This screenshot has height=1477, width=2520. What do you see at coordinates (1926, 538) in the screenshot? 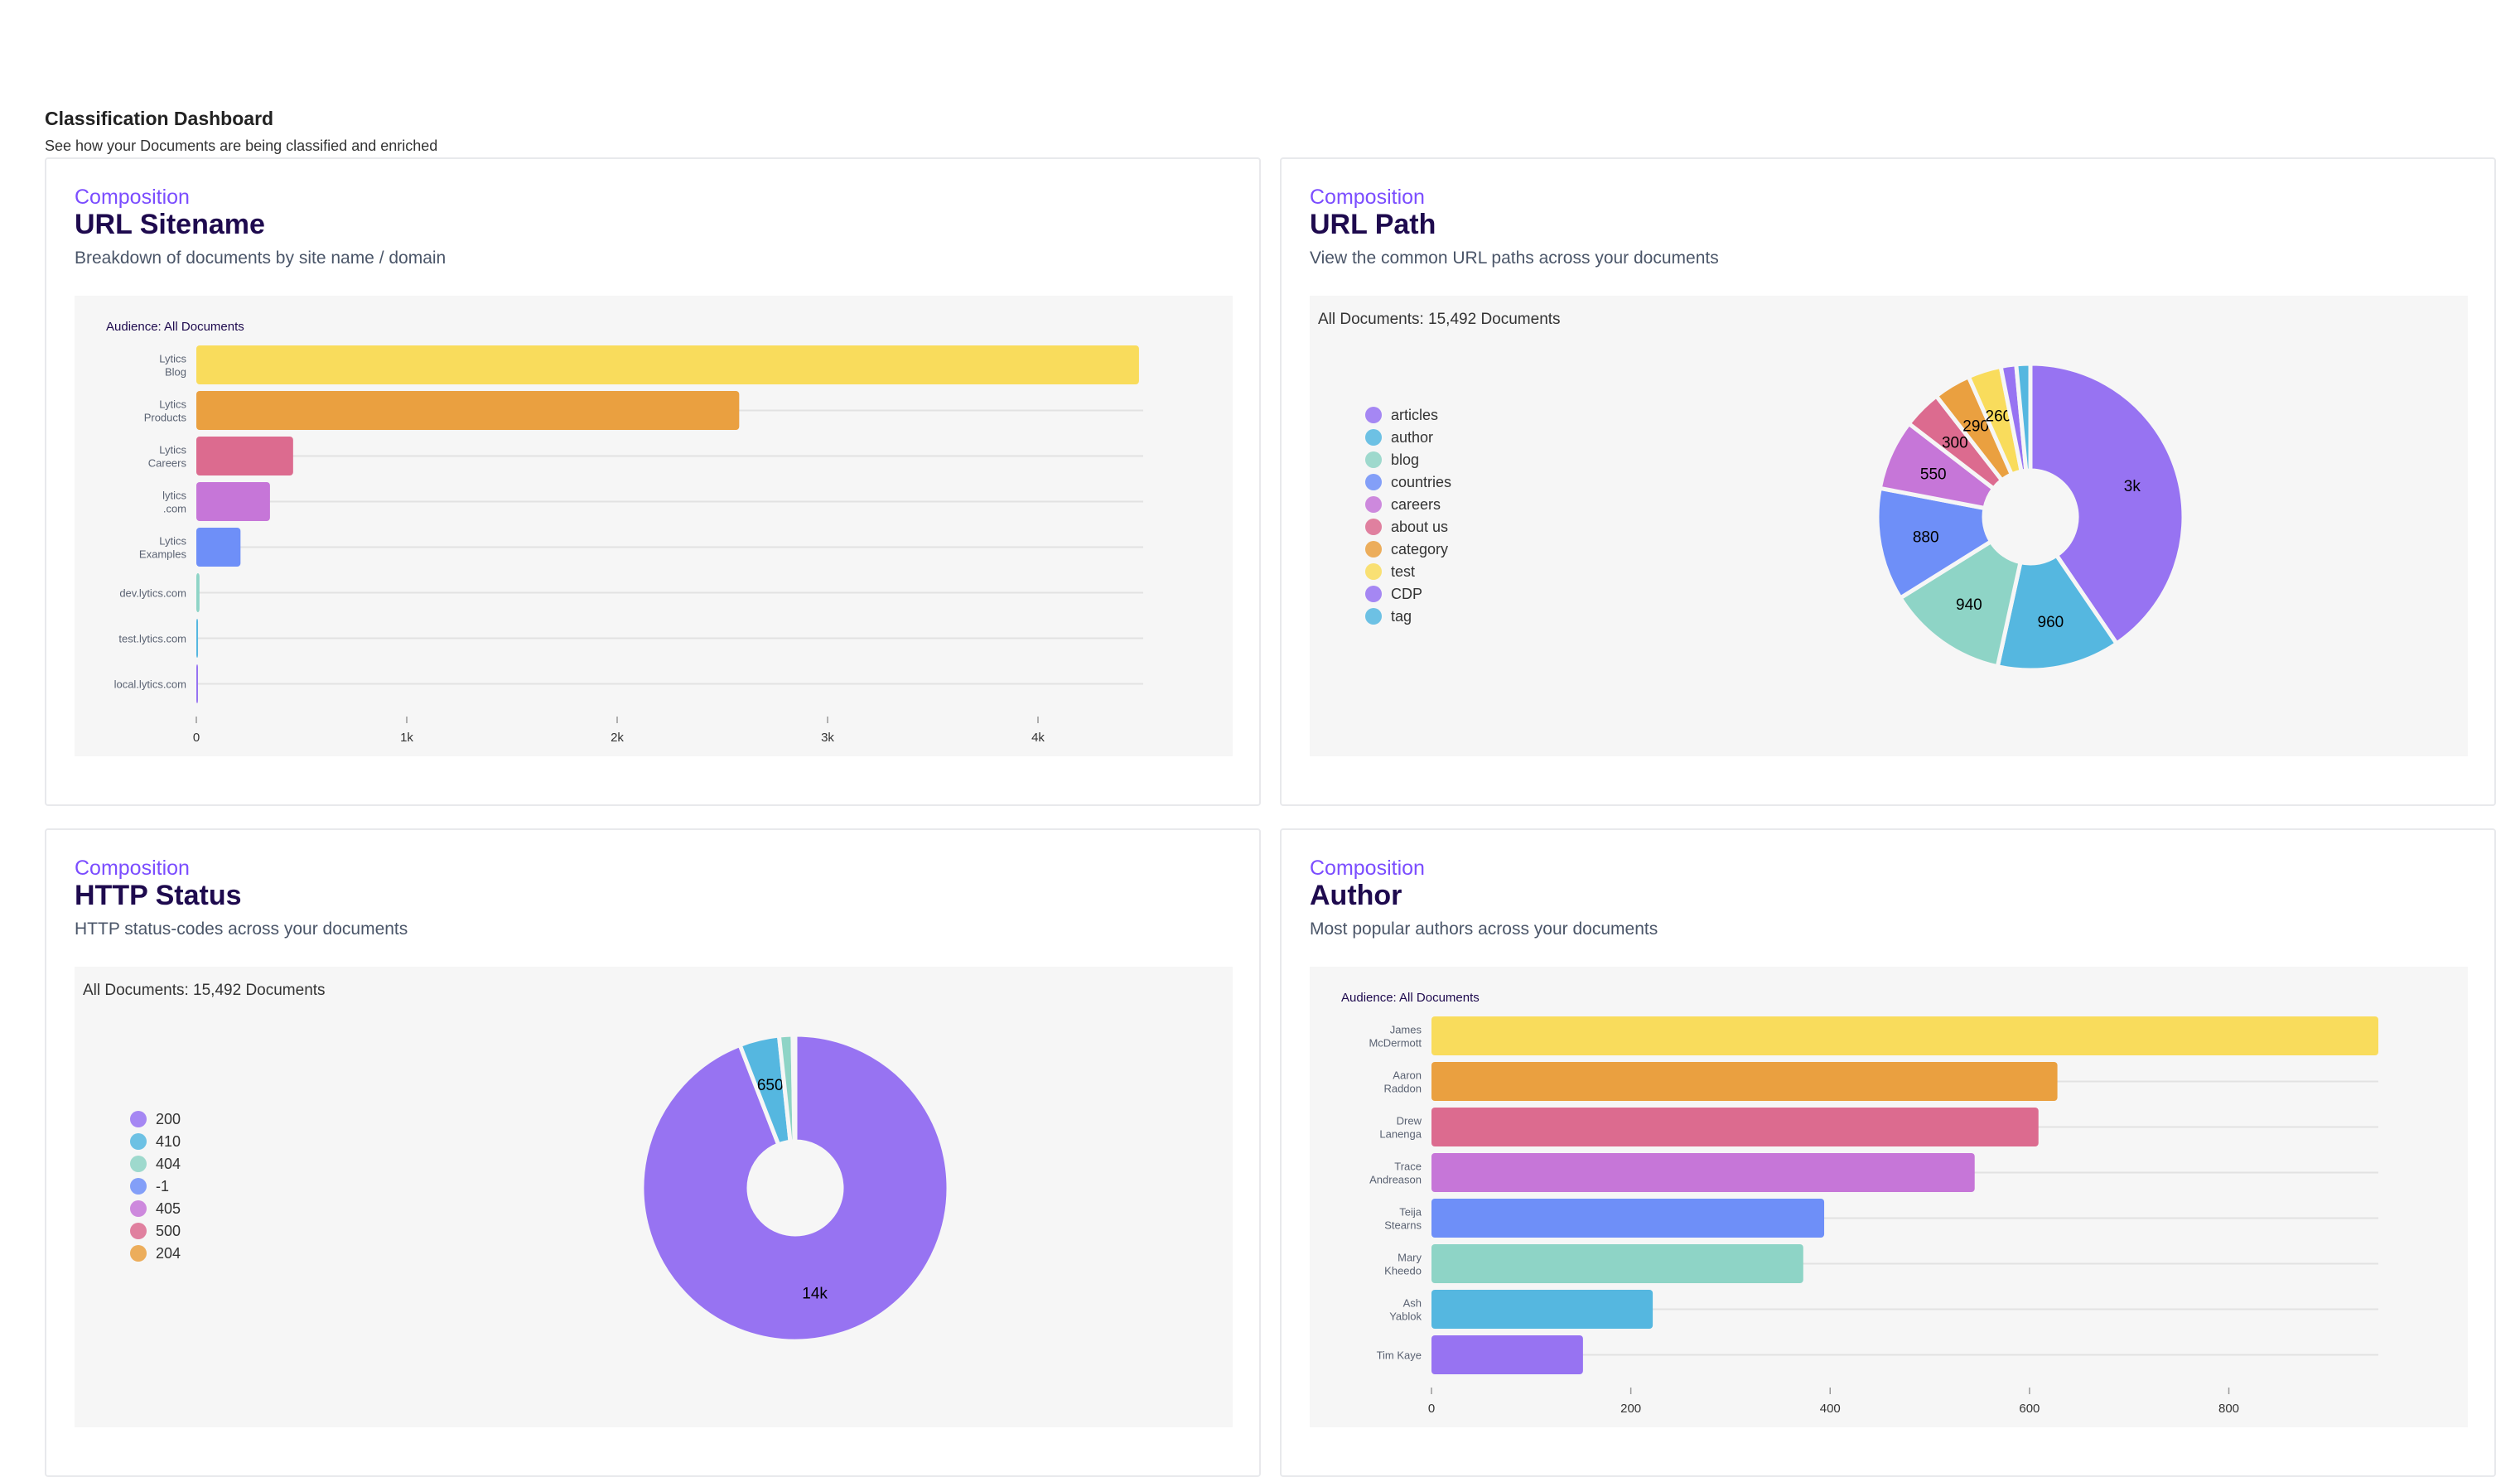
I see `slice-label: 880` at bounding box center [1926, 538].